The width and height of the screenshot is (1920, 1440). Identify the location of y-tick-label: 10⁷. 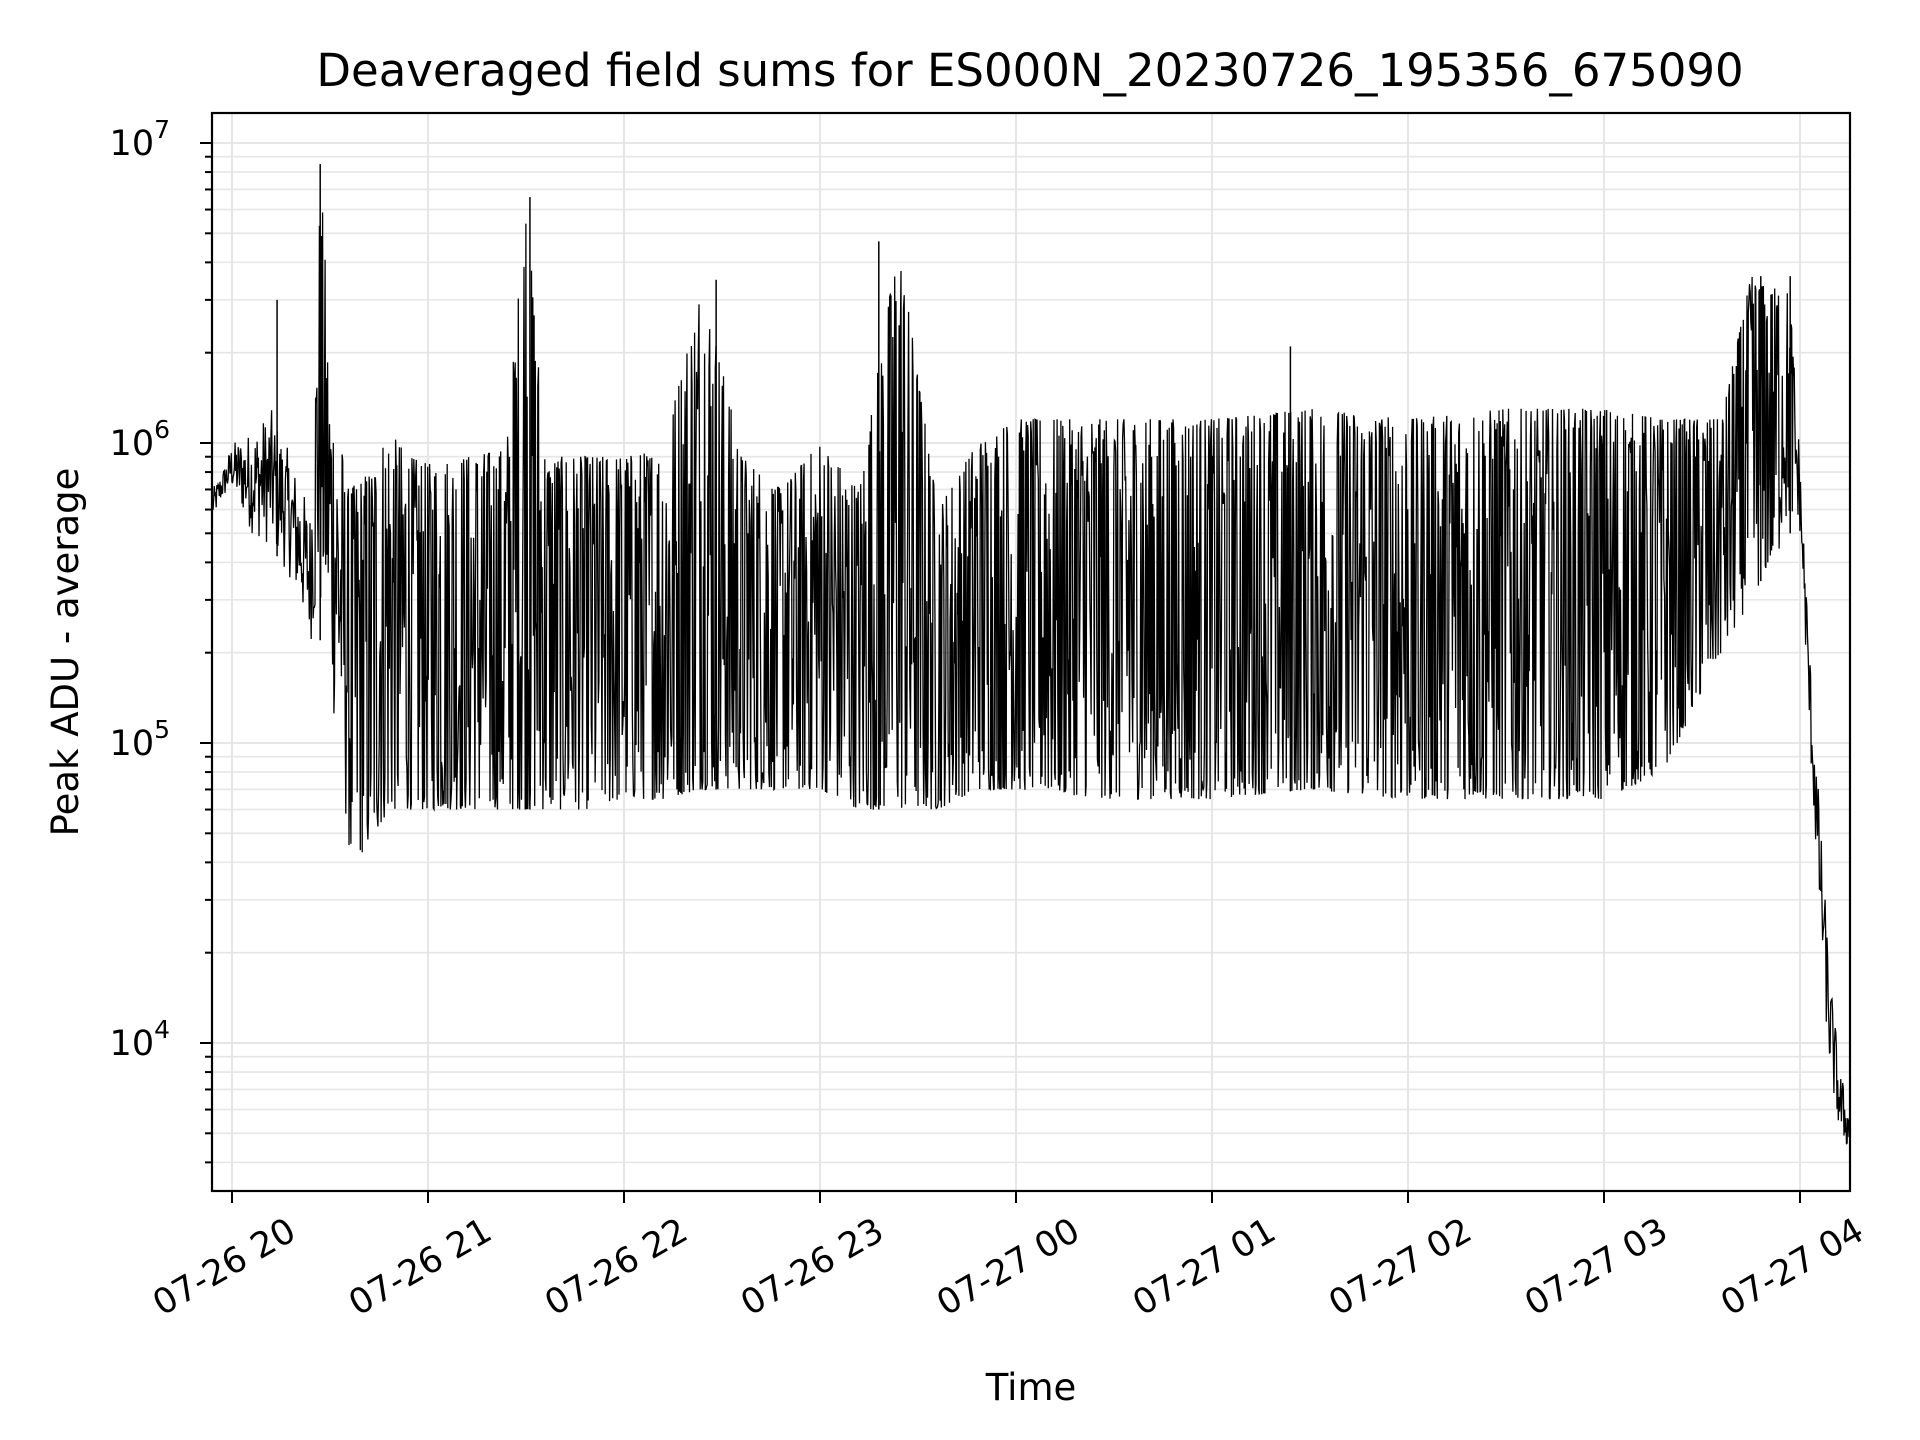
(140, 139).